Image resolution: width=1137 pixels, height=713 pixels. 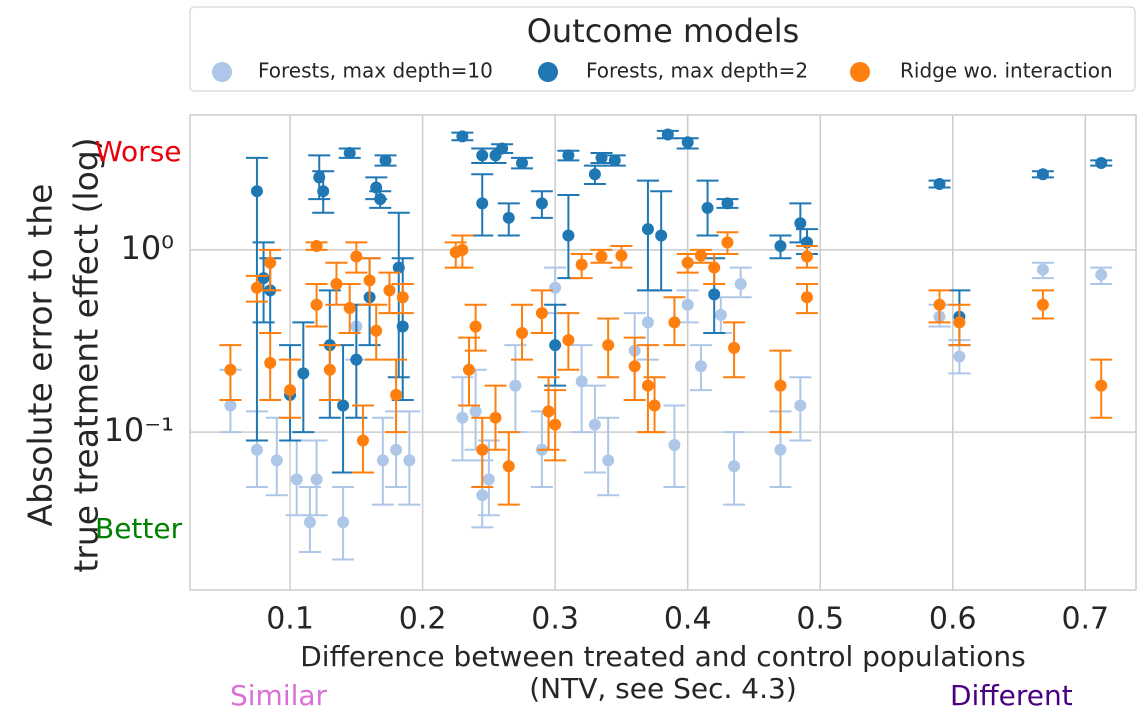 What do you see at coordinates (40, 355) in the screenshot?
I see `y-axis-label: Absolute error to the` at bounding box center [40, 355].